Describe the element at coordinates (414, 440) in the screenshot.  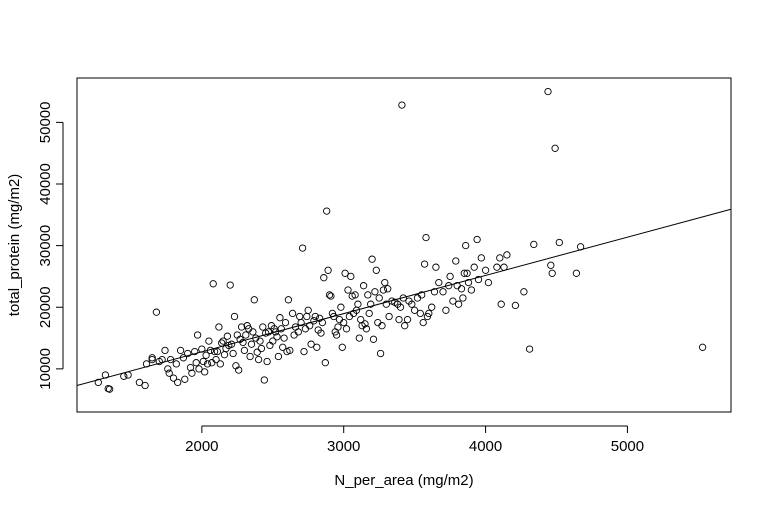
I see `x-axis: 2000 3000 4000 5000` at that location.